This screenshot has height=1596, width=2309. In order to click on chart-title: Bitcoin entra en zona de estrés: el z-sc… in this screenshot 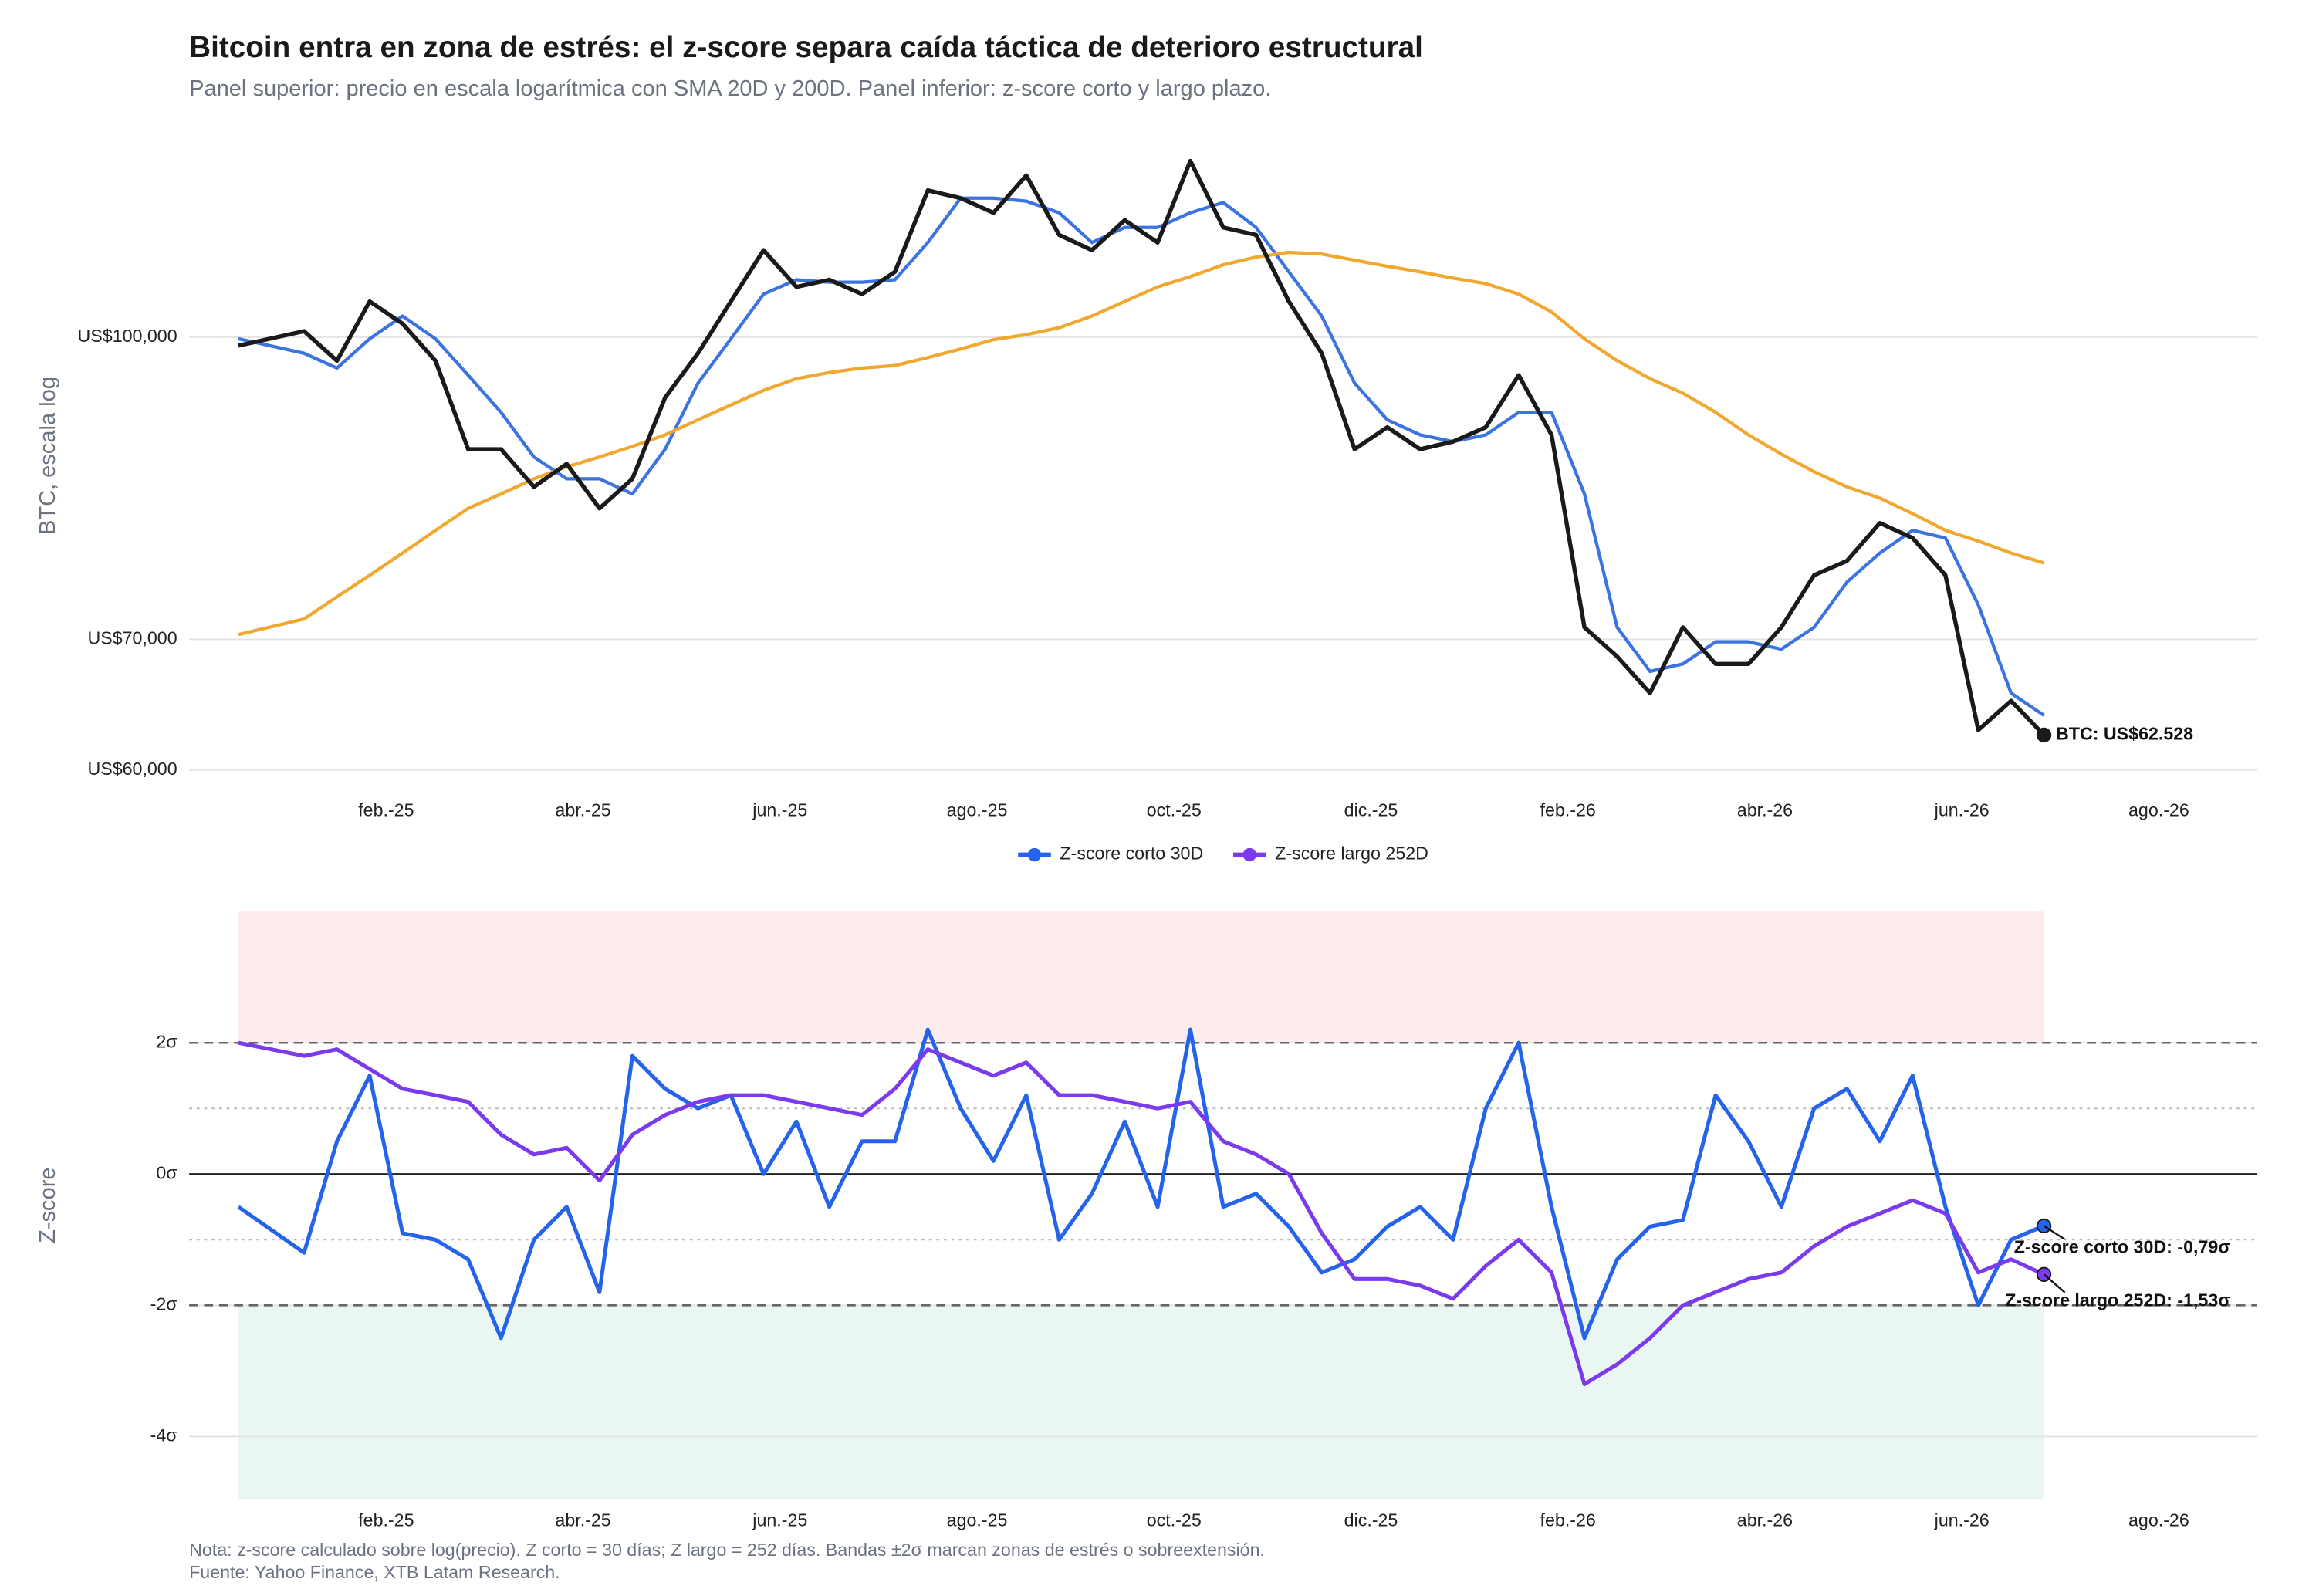, I will do `click(806, 47)`.